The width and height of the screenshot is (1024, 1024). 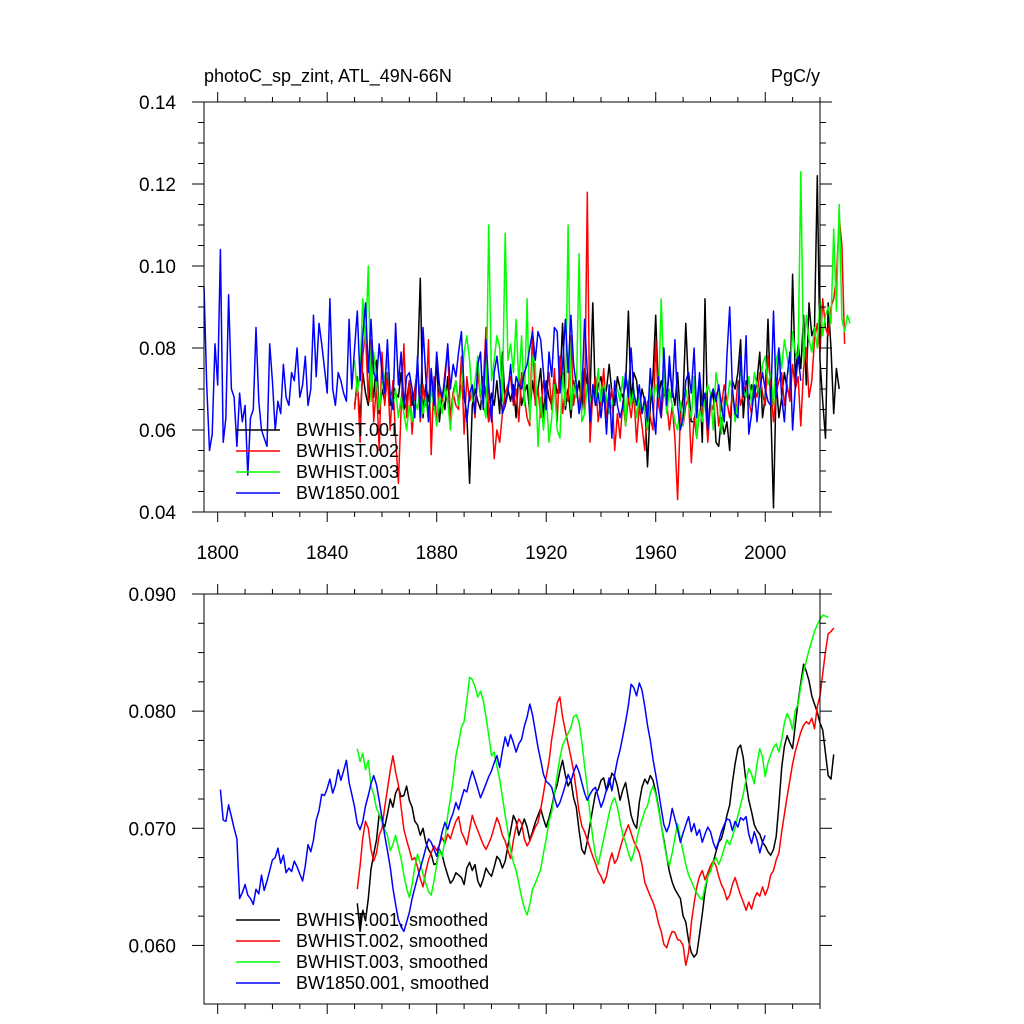 I want to click on top-x-tick-label: 1840, so click(x=327, y=553).